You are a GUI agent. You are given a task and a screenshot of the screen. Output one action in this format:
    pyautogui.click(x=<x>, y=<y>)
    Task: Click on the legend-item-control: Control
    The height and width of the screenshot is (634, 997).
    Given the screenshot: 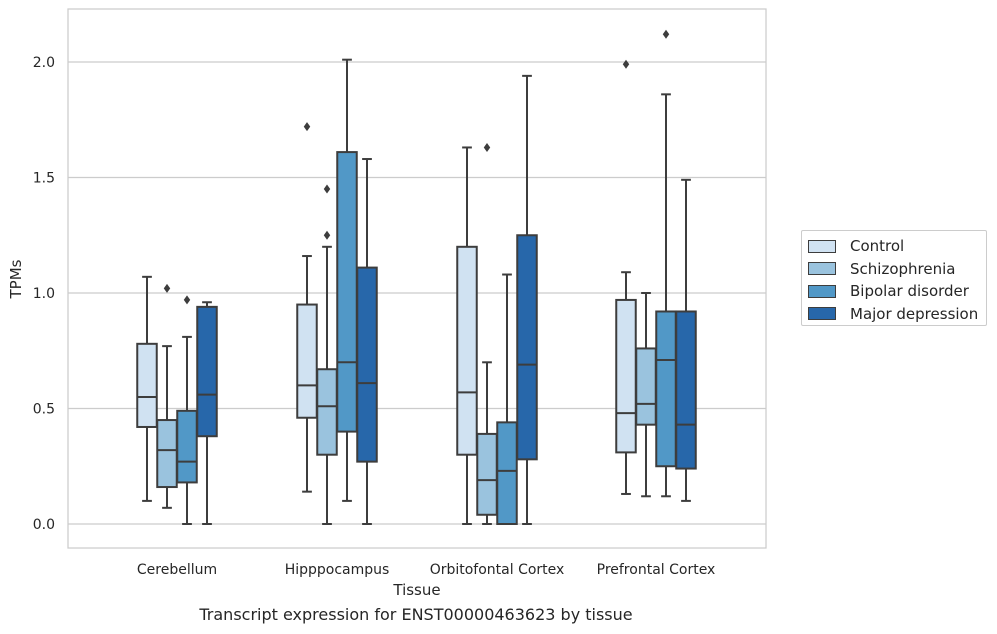 What is the action you would take?
    pyautogui.click(x=897, y=246)
    